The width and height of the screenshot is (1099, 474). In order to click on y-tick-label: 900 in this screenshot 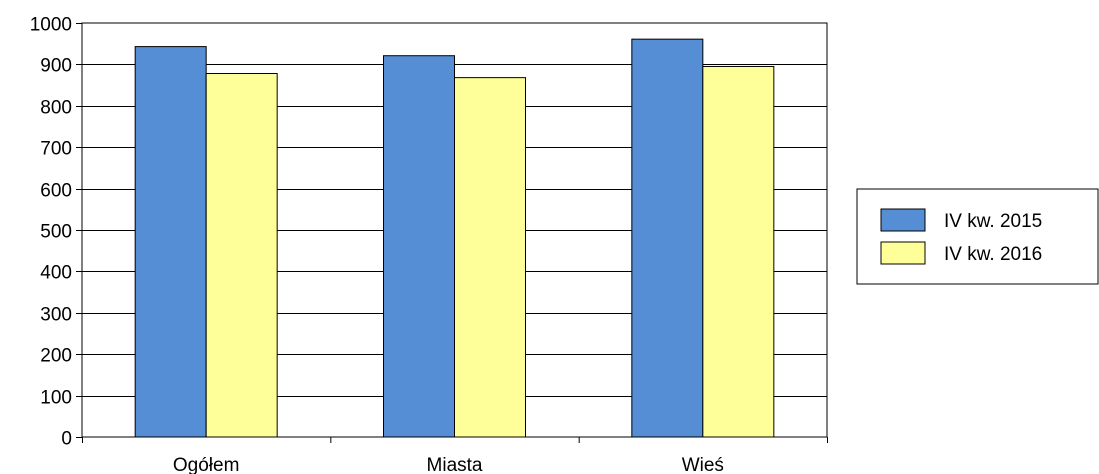, I will do `click(56, 66)`.